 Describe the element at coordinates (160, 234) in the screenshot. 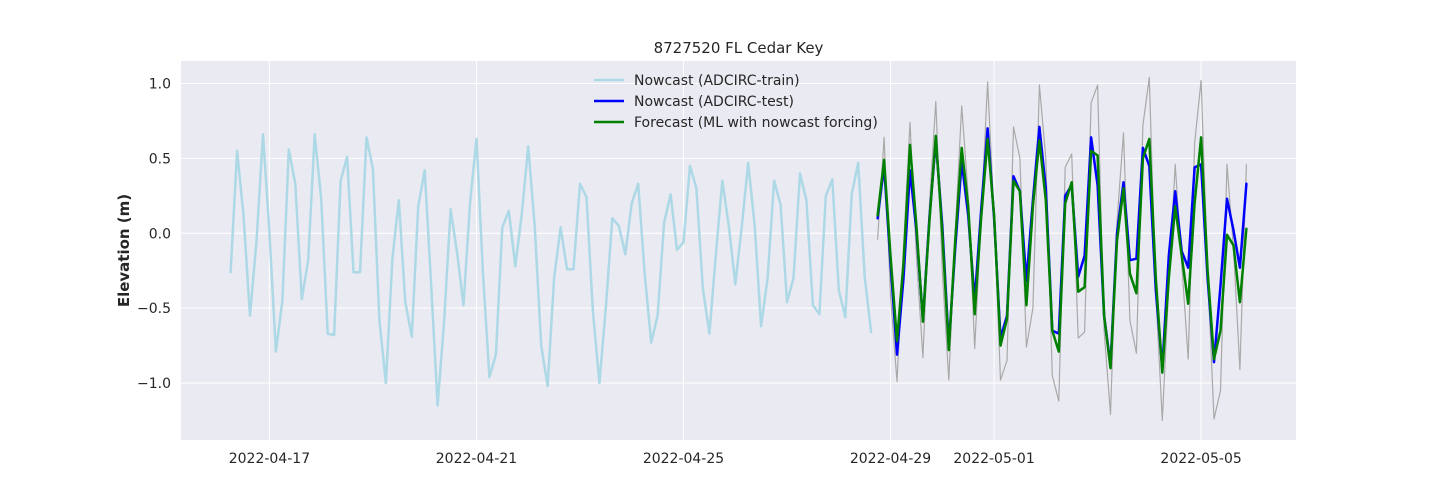

I see `y-tick-label: 0.0` at that location.